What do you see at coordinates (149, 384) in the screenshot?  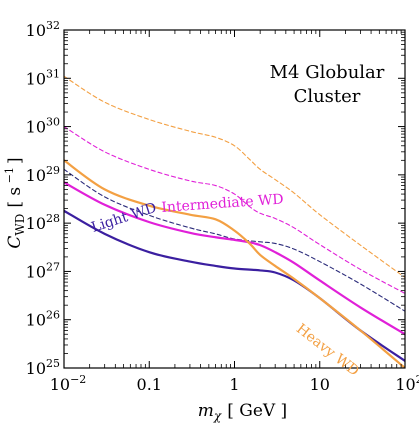 I see `x-tick-label: 0.1` at bounding box center [149, 384].